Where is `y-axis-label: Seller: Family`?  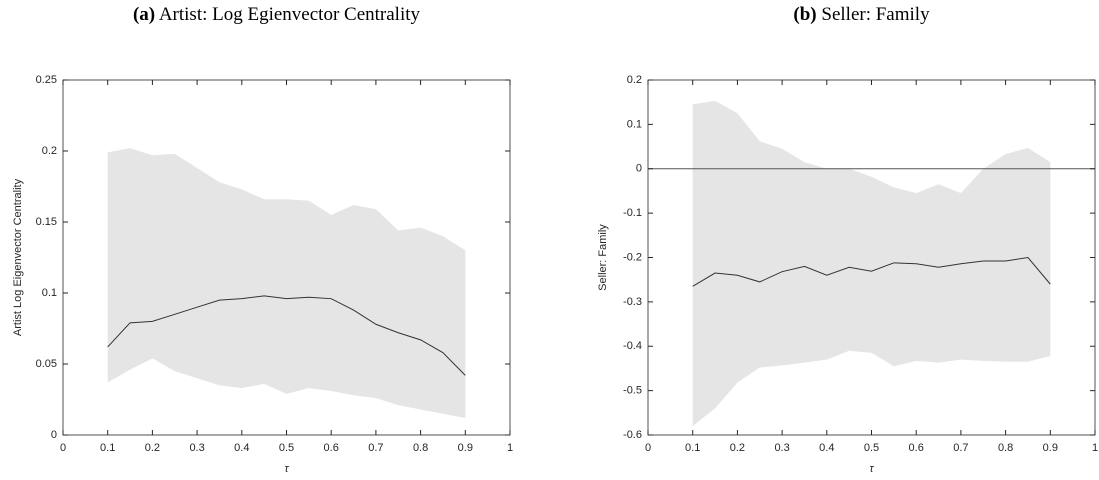 y-axis-label: Seller: Family is located at coordinates (603, 257).